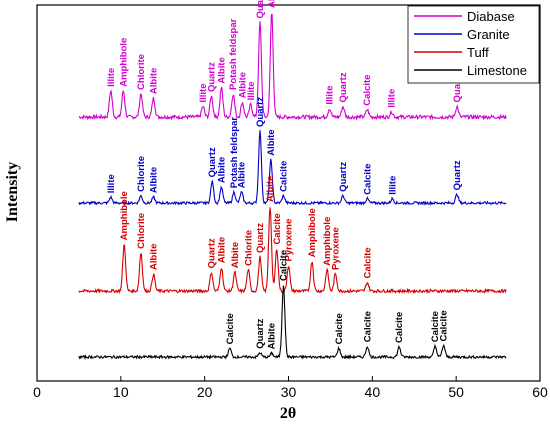 This screenshot has height=433, width=550. What do you see at coordinates (488, 34) in the screenshot?
I see `legend-label-granite: Granite` at bounding box center [488, 34].